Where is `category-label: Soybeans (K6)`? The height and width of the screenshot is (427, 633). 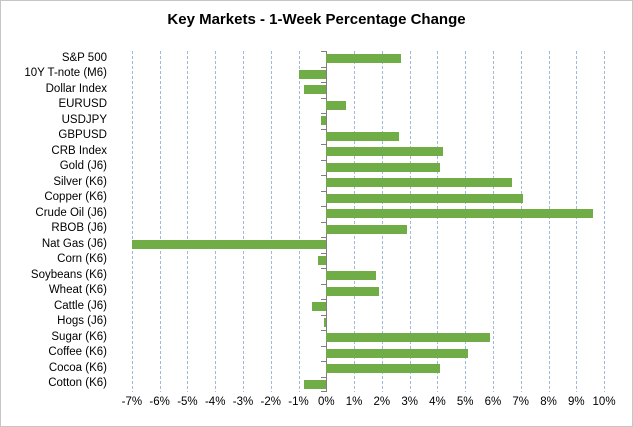
category-label: Soybeans (K6) is located at coordinates (68, 274).